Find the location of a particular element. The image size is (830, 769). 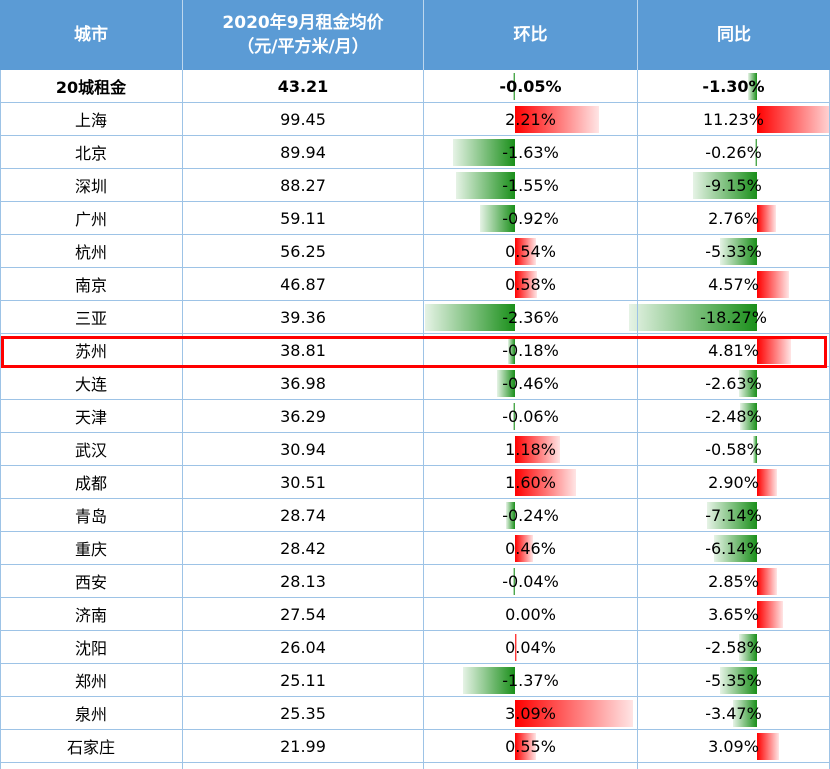

table-row: 重庆 28.42 0.46% -6.14% is located at coordinates (415, 548).